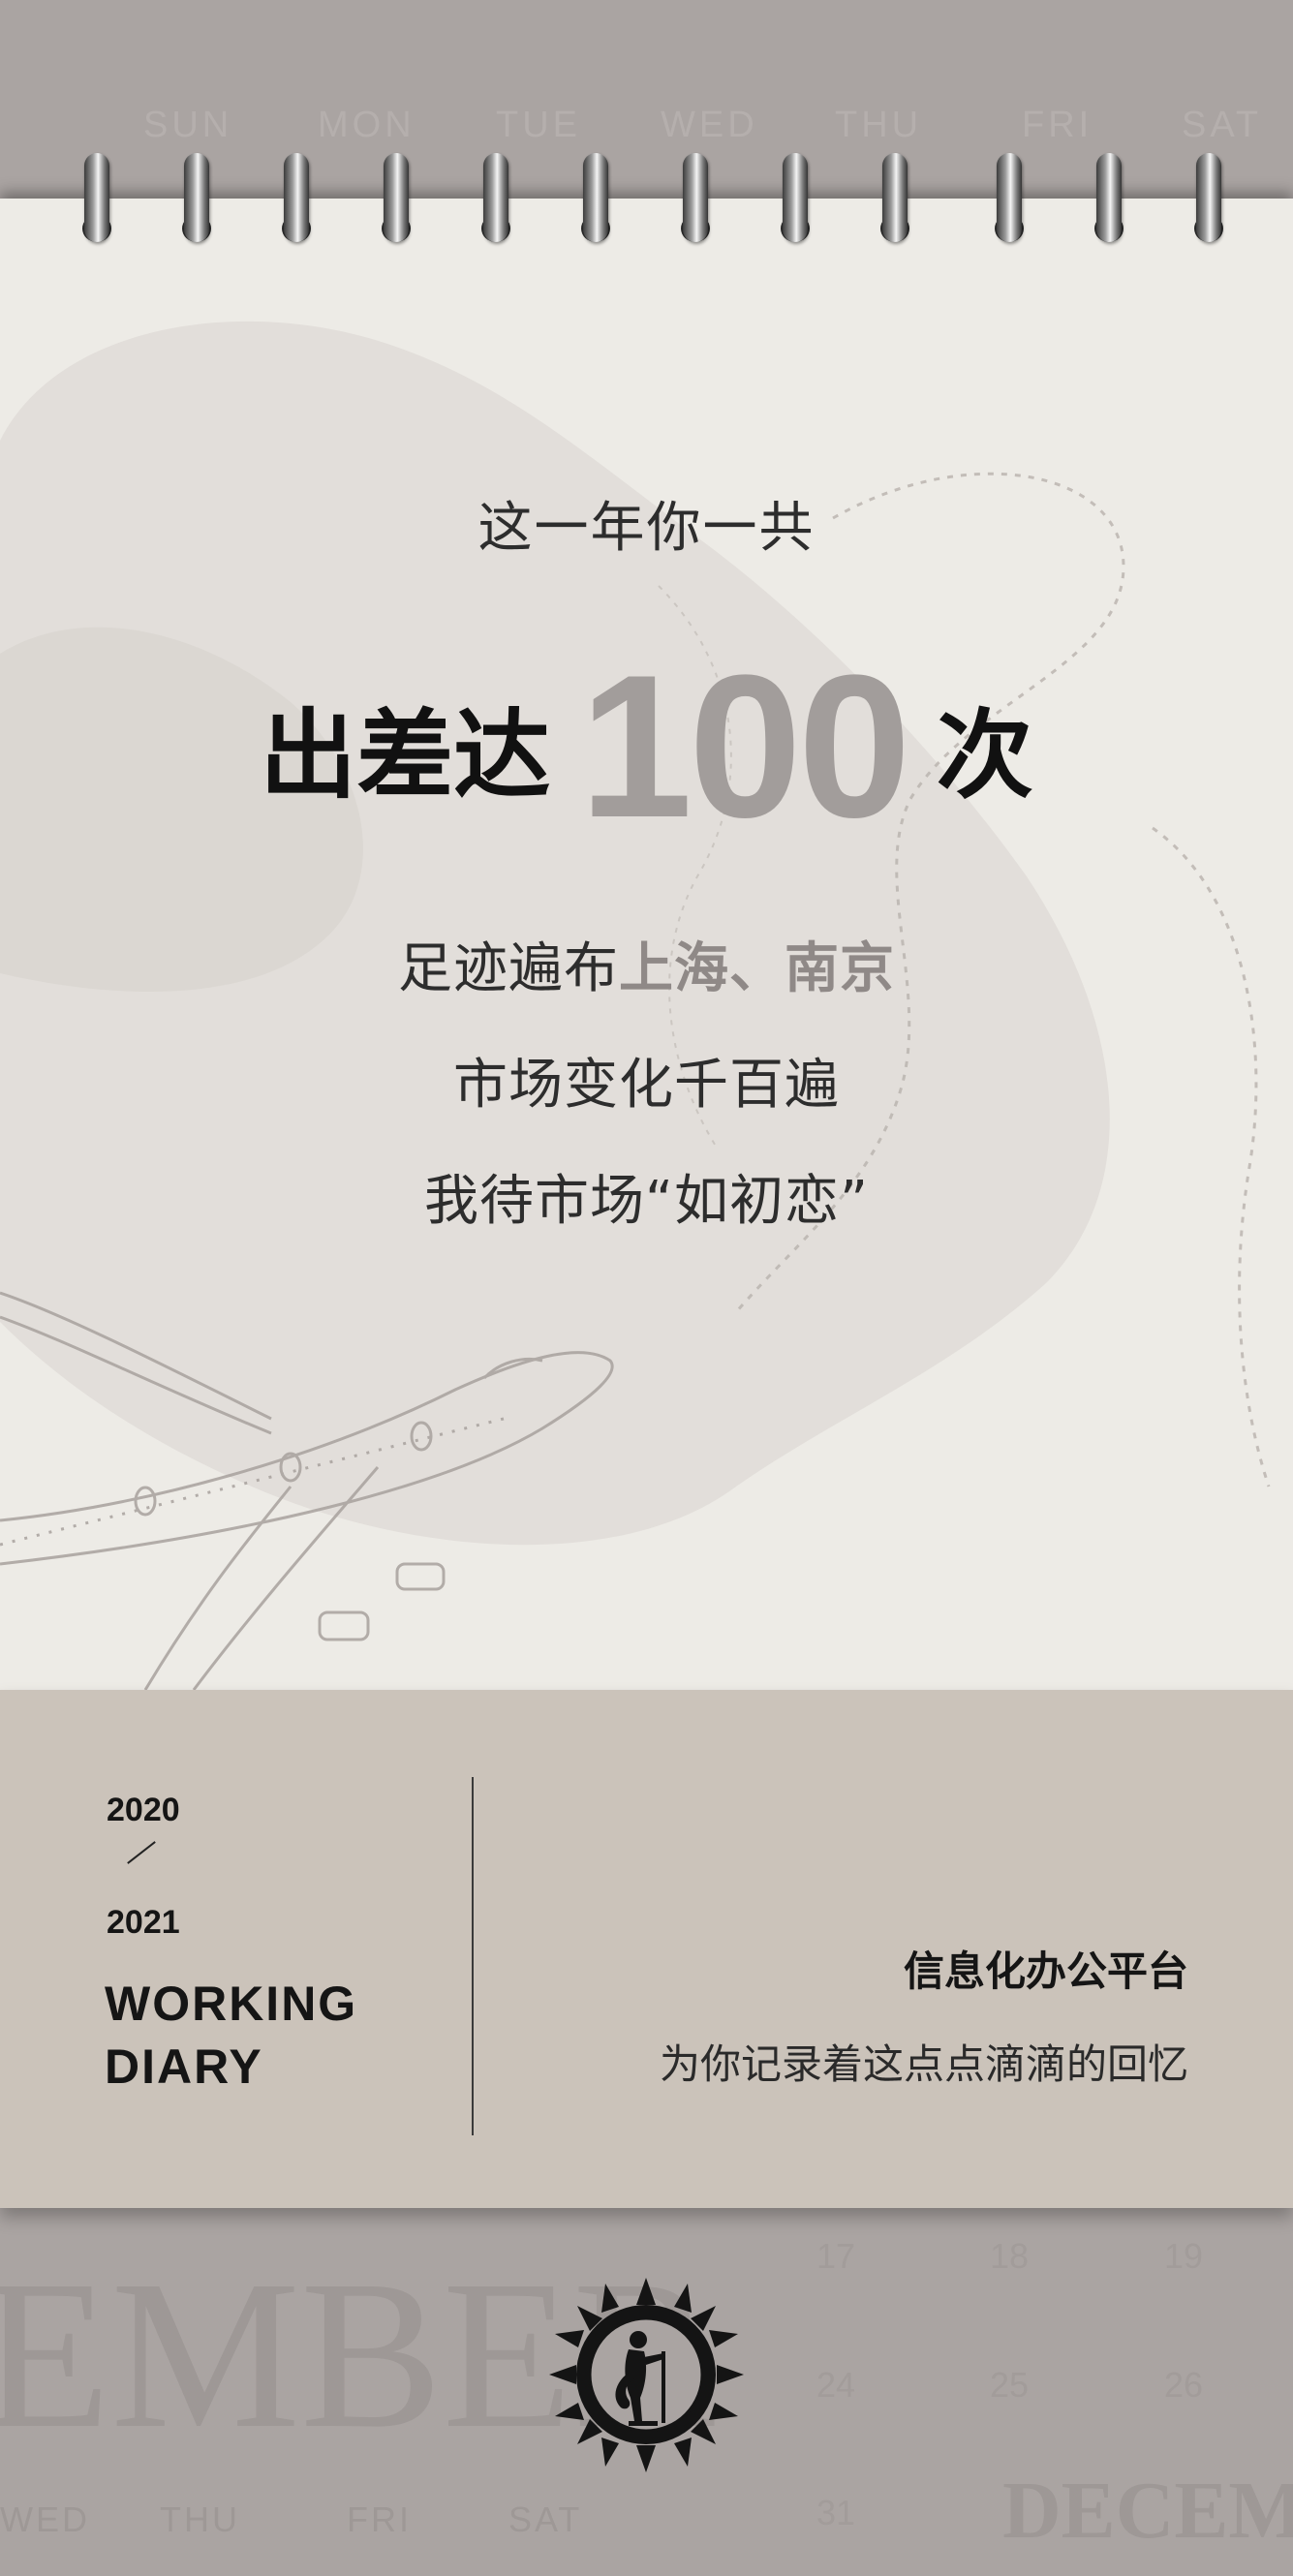  I want to click on year-end: 2021, so click(143, 1922).